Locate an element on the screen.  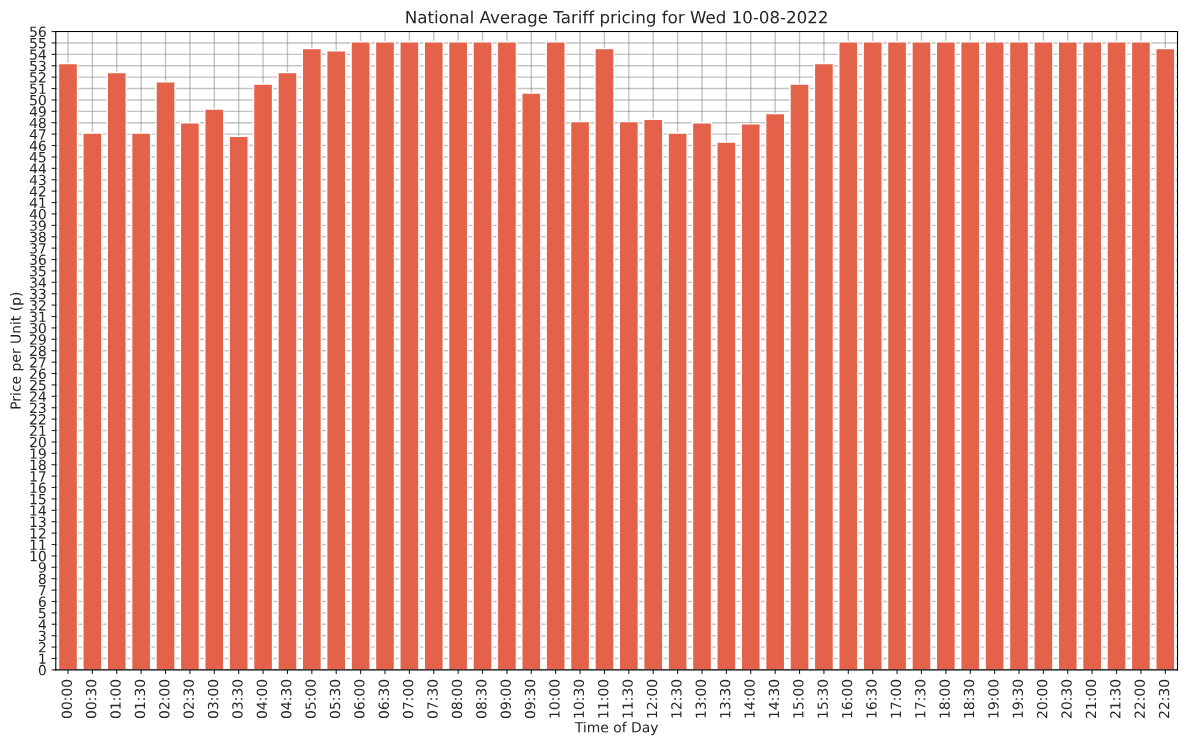
y-tick-label: 17 is located at coordinates (38, 476).